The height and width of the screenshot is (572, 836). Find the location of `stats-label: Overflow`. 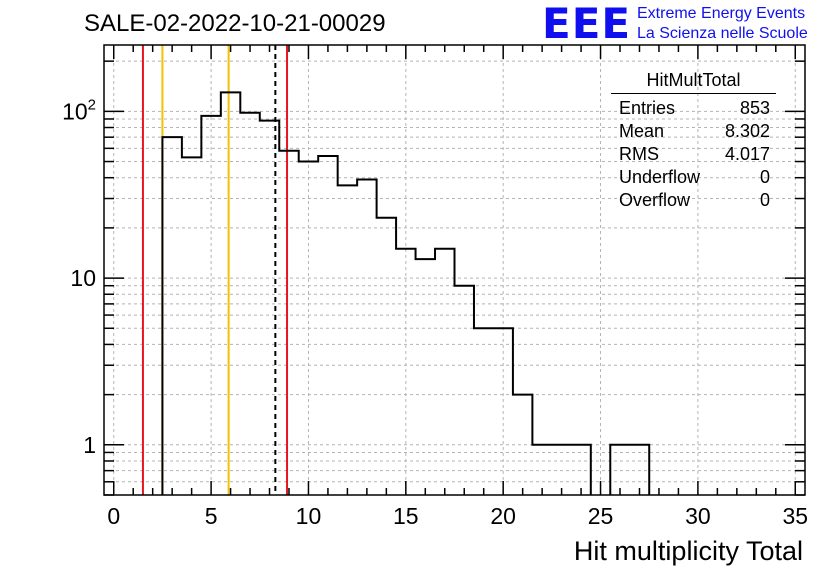

stats-label: Overflow is located at coordinates (655, 200).